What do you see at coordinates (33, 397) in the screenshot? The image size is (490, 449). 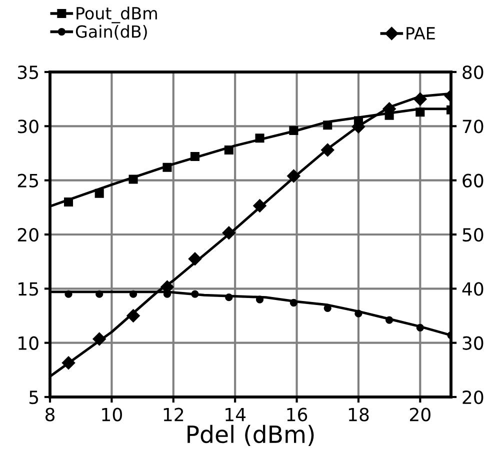 I see `y-tick-label: 5` at bounding box center [33, 397].